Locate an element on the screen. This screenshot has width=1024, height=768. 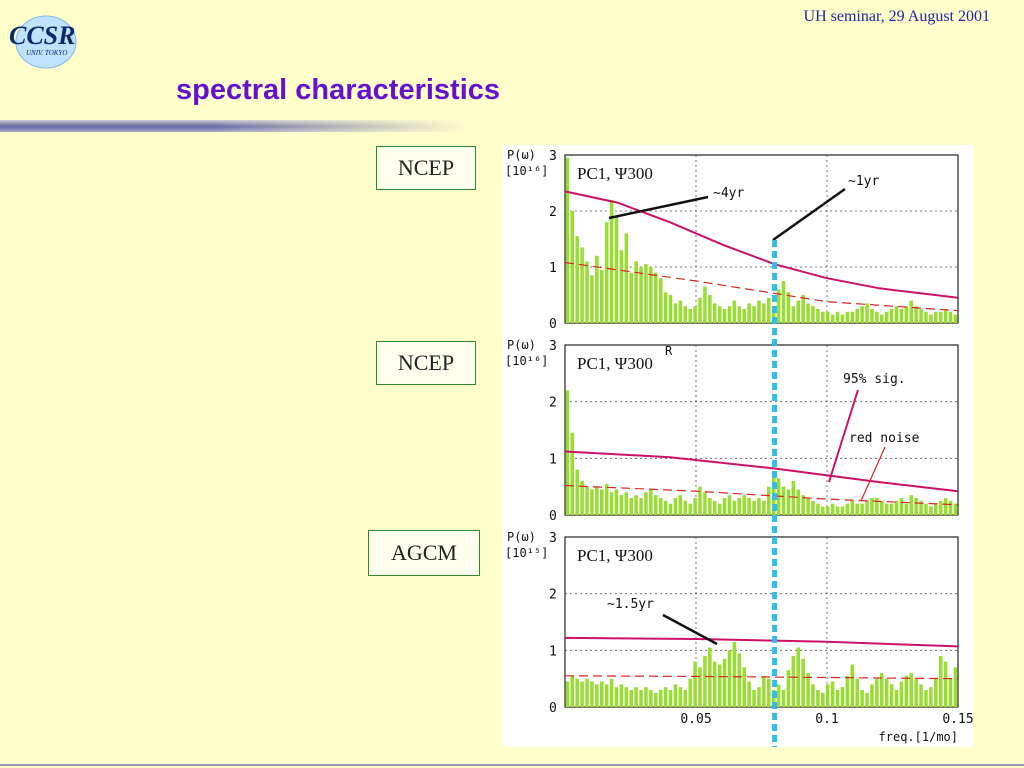
y-tick-label: 1 is located at coordinates (553, 459).